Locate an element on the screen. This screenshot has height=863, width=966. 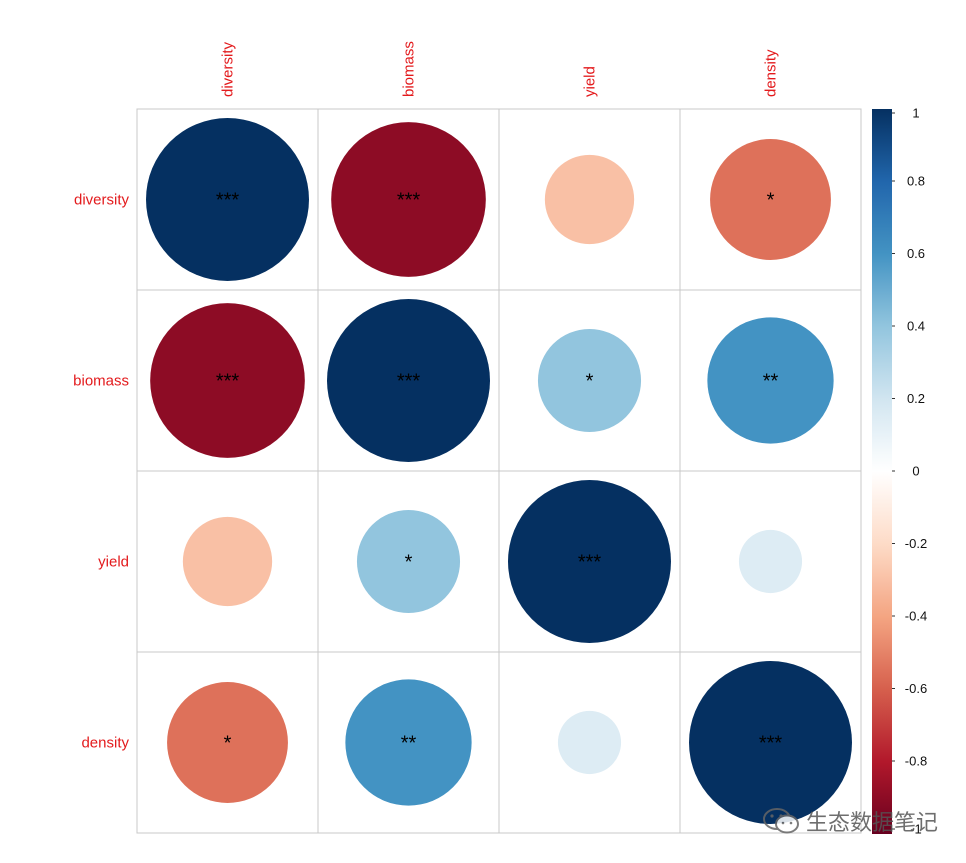
circle-diversity-diversity is located at coordinates (227, 199).